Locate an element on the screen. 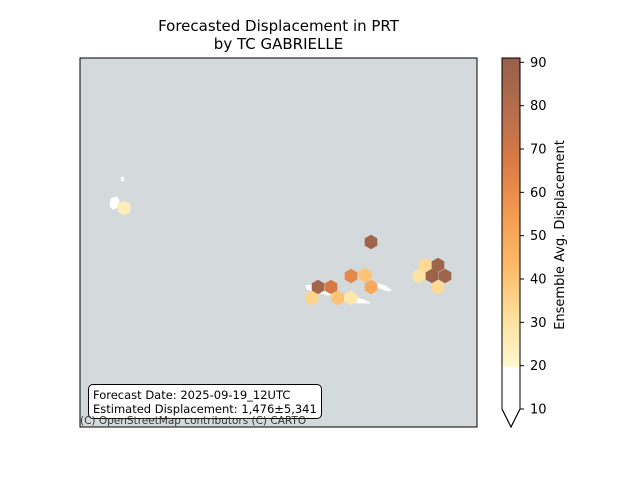 The height and width of the screenshot is (480, 640). hex-west-island is located at coordinates (124, 208).